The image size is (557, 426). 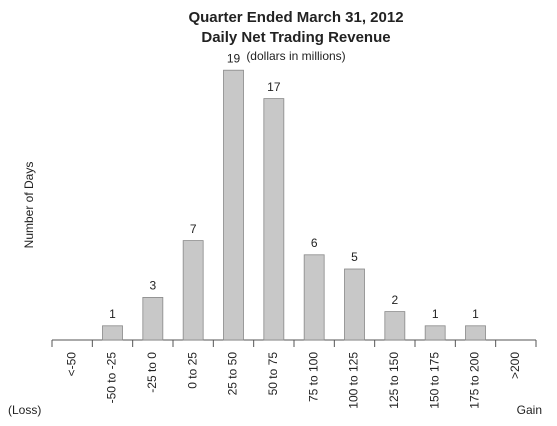 What do you see at coordinates (434, 380) in the screenshot?
I see `x-tick-label: 150 to 175` at bounding box center [434, 380].